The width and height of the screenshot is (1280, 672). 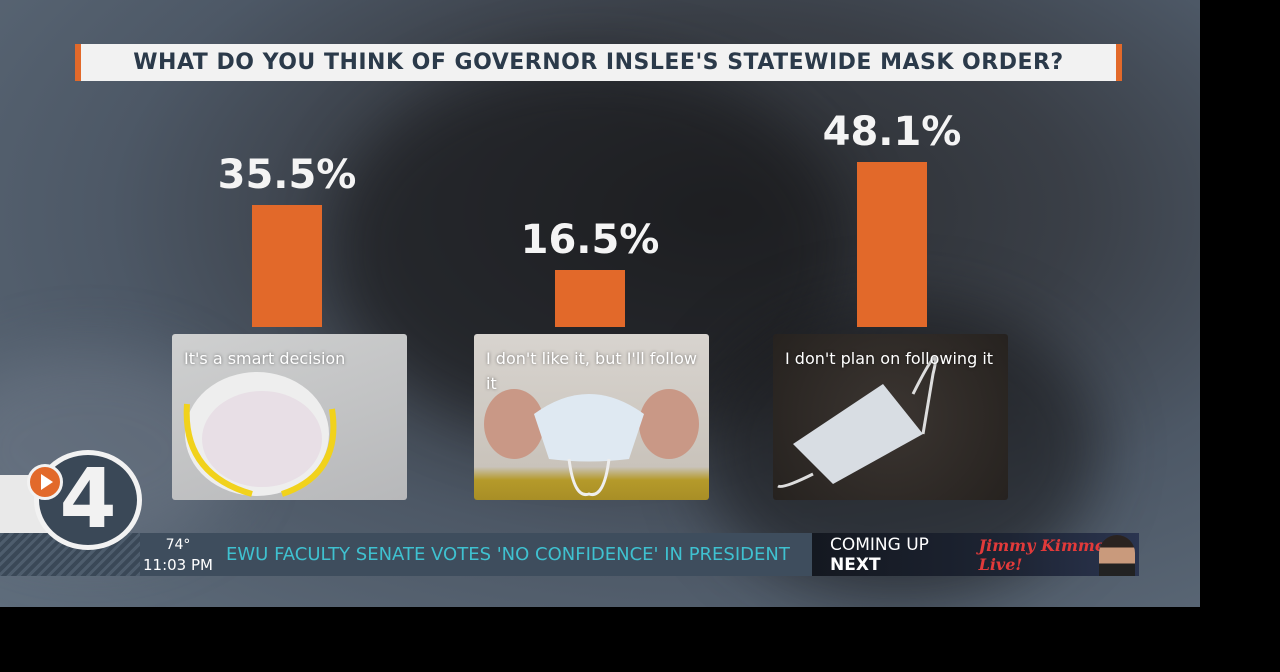 I want to click on temperature: 74°, so click(x=178, y=545).